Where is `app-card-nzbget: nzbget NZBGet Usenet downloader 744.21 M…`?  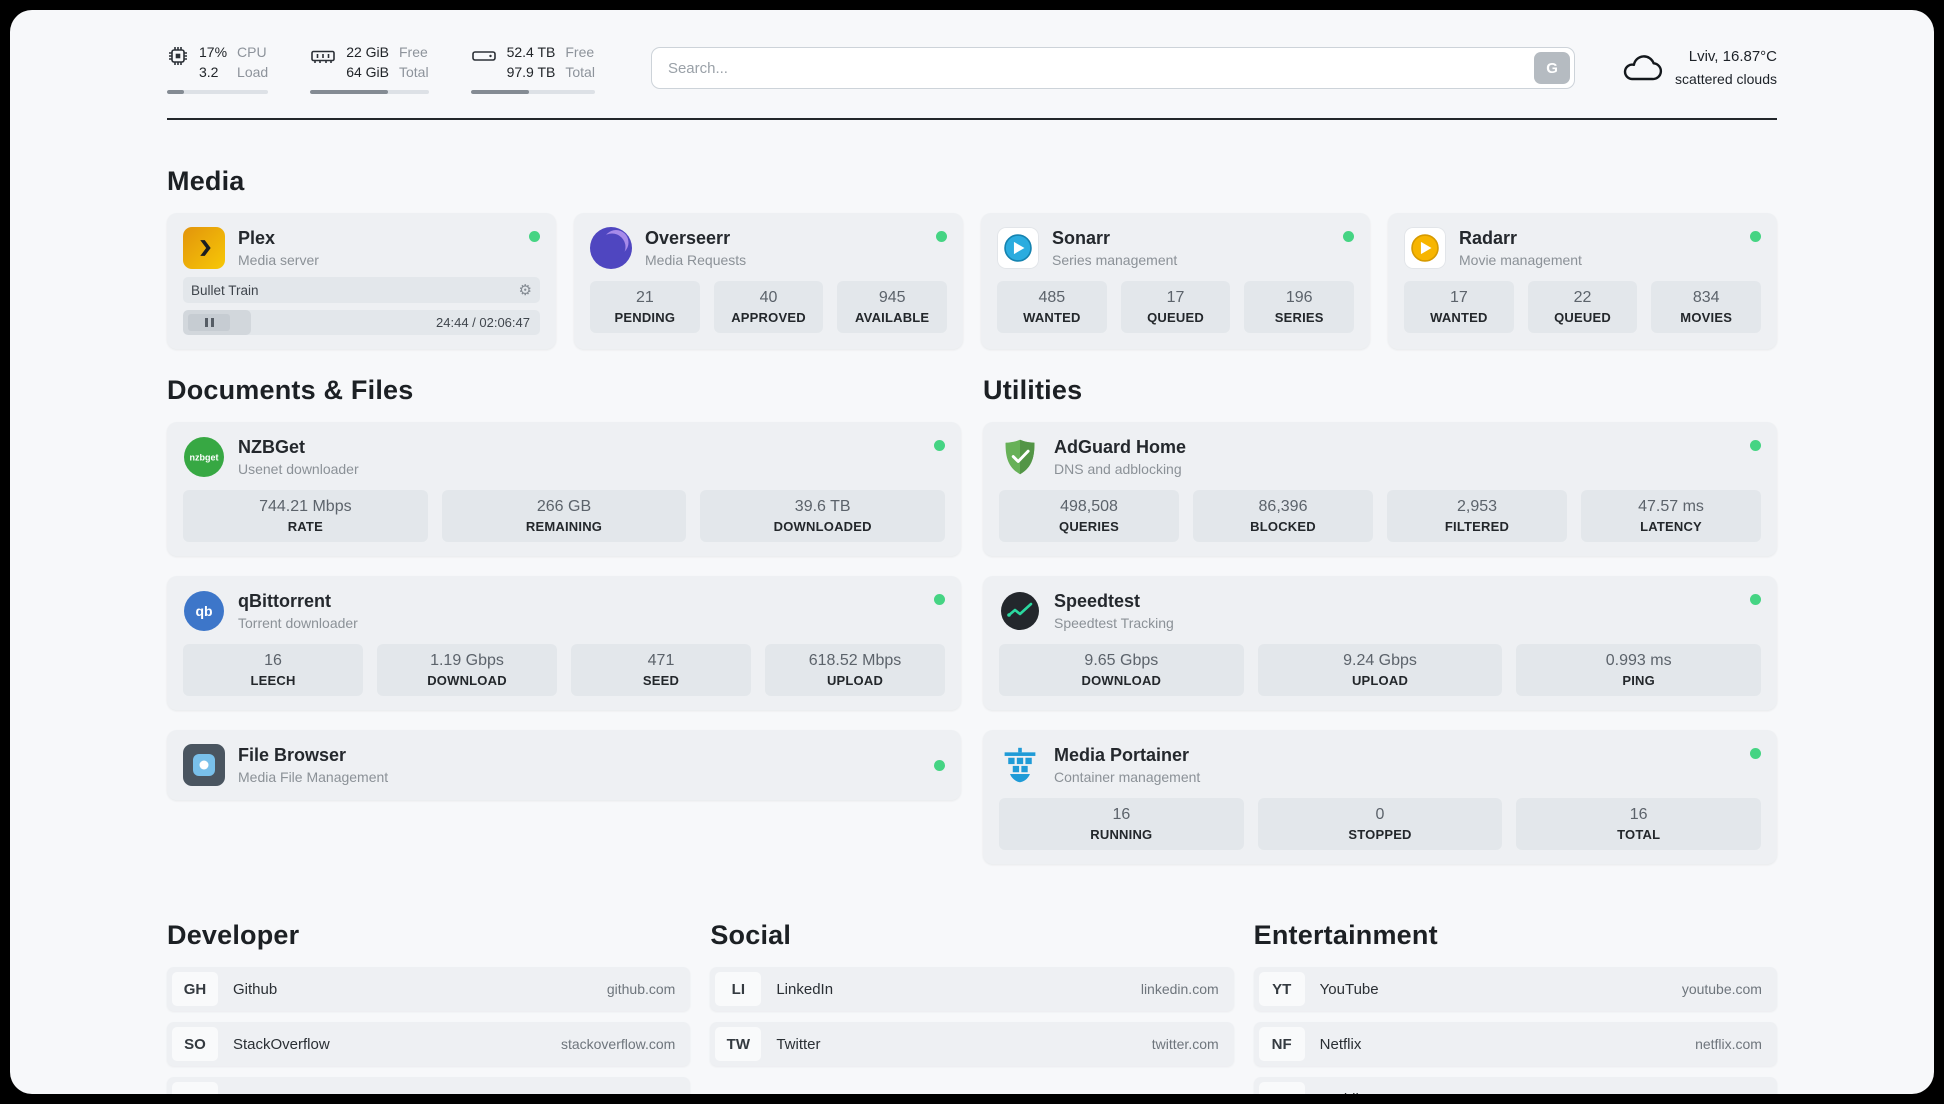 app-card-nzbget: nzbget NZBGet Usenet downloader 744.21 M… is located at coordinates (564, 489).